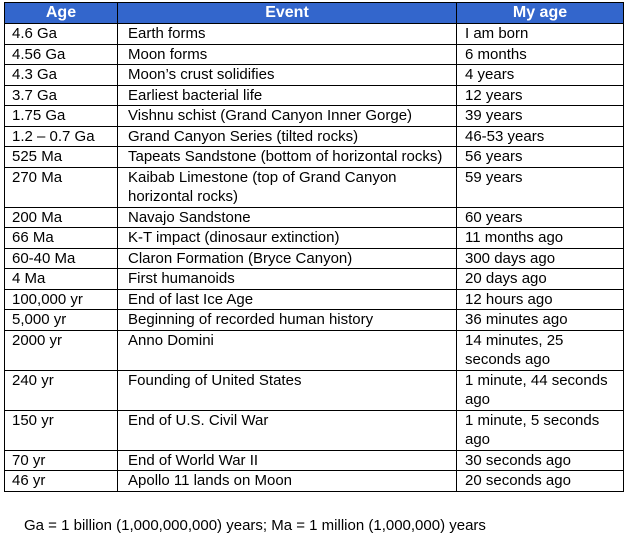 The image size is (625, 540). What do you see at coordinates (540, 320) in the screenshot?
I see `my-age-cell: 36 minutes ago` at bounding box center [540, 320].